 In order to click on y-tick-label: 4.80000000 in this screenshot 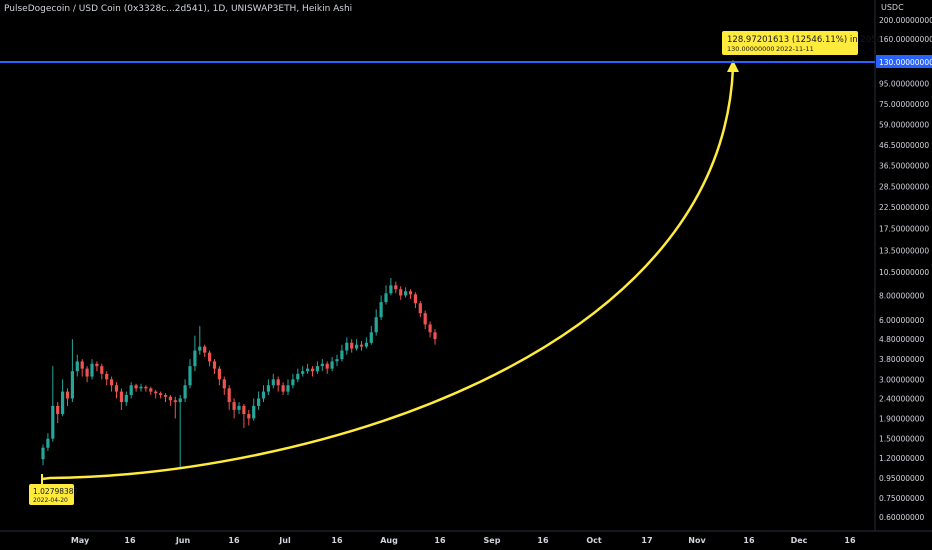, I will do `click(902, 339)`.